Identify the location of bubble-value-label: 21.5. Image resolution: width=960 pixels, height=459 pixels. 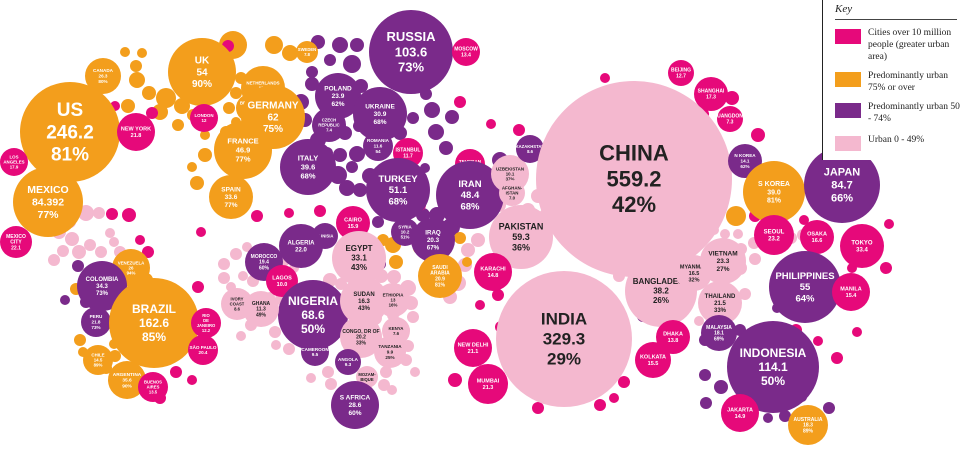
(720, 304).